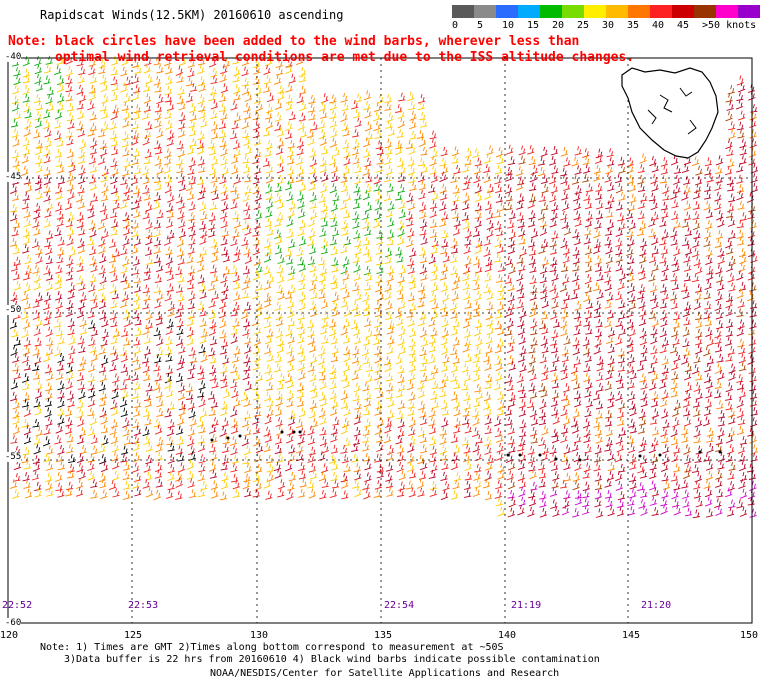  Describe the element at coordinates (661, 11) in the screenshot. I see `legend-swatch` at that location.